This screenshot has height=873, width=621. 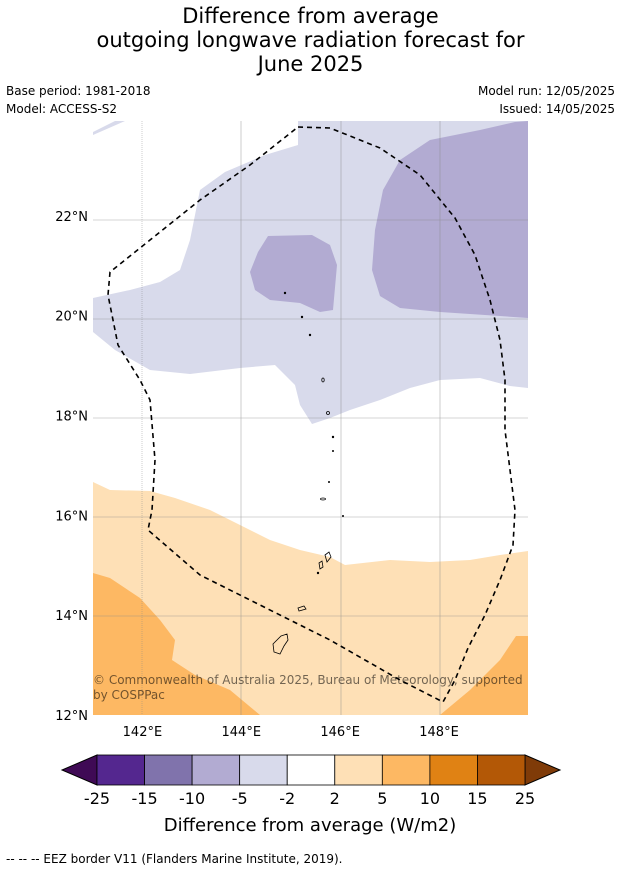 What do you see at coordinates (287, 798) in the screenshot?
I see `colorbar-tick-label: -2` at bounding box center [287, 798].